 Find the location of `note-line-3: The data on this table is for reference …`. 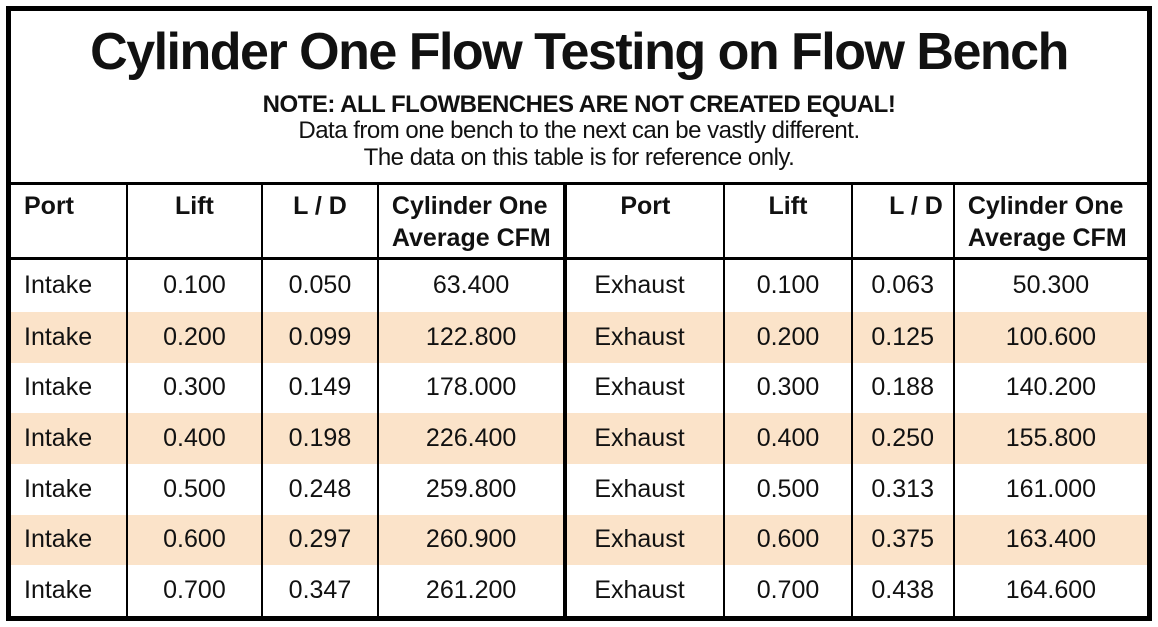

note-line-3: The data on this table is for reference … is located at coordinates (579, 157).